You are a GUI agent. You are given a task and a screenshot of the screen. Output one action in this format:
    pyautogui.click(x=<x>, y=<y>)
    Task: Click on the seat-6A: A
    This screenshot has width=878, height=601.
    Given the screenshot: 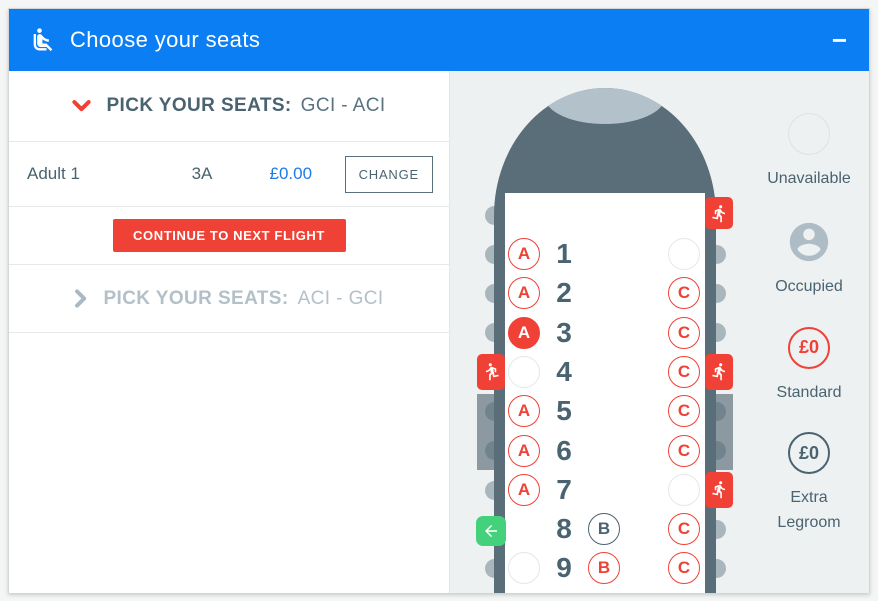 What is the action you would take?
    pyautogui.click(x=524, y=450)
    